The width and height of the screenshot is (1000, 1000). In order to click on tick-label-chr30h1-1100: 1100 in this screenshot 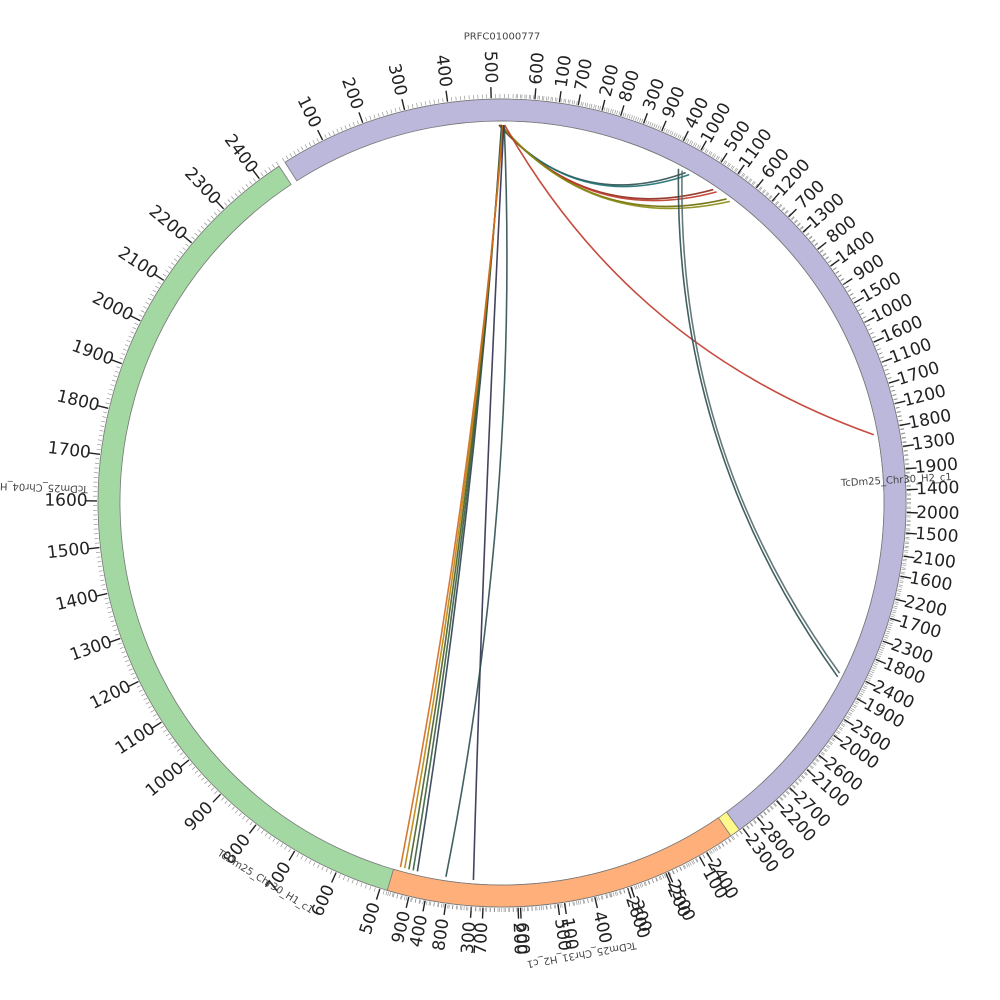, I will do `click(135, 739)`.